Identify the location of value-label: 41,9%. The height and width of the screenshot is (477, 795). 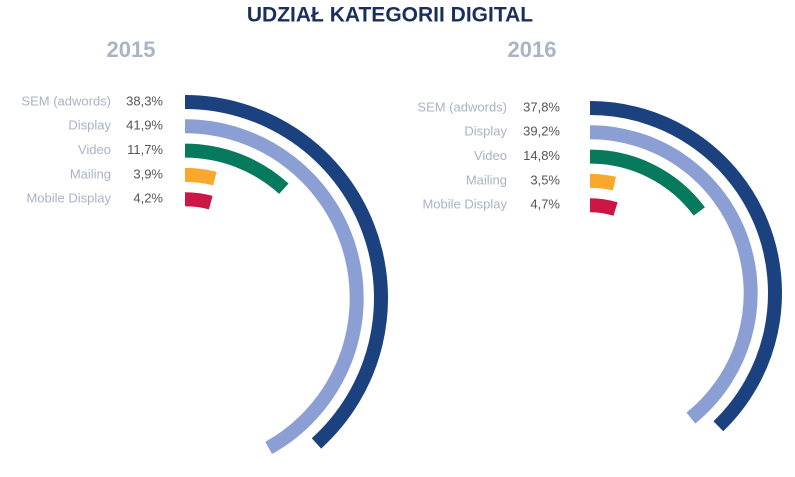
(144, 125).